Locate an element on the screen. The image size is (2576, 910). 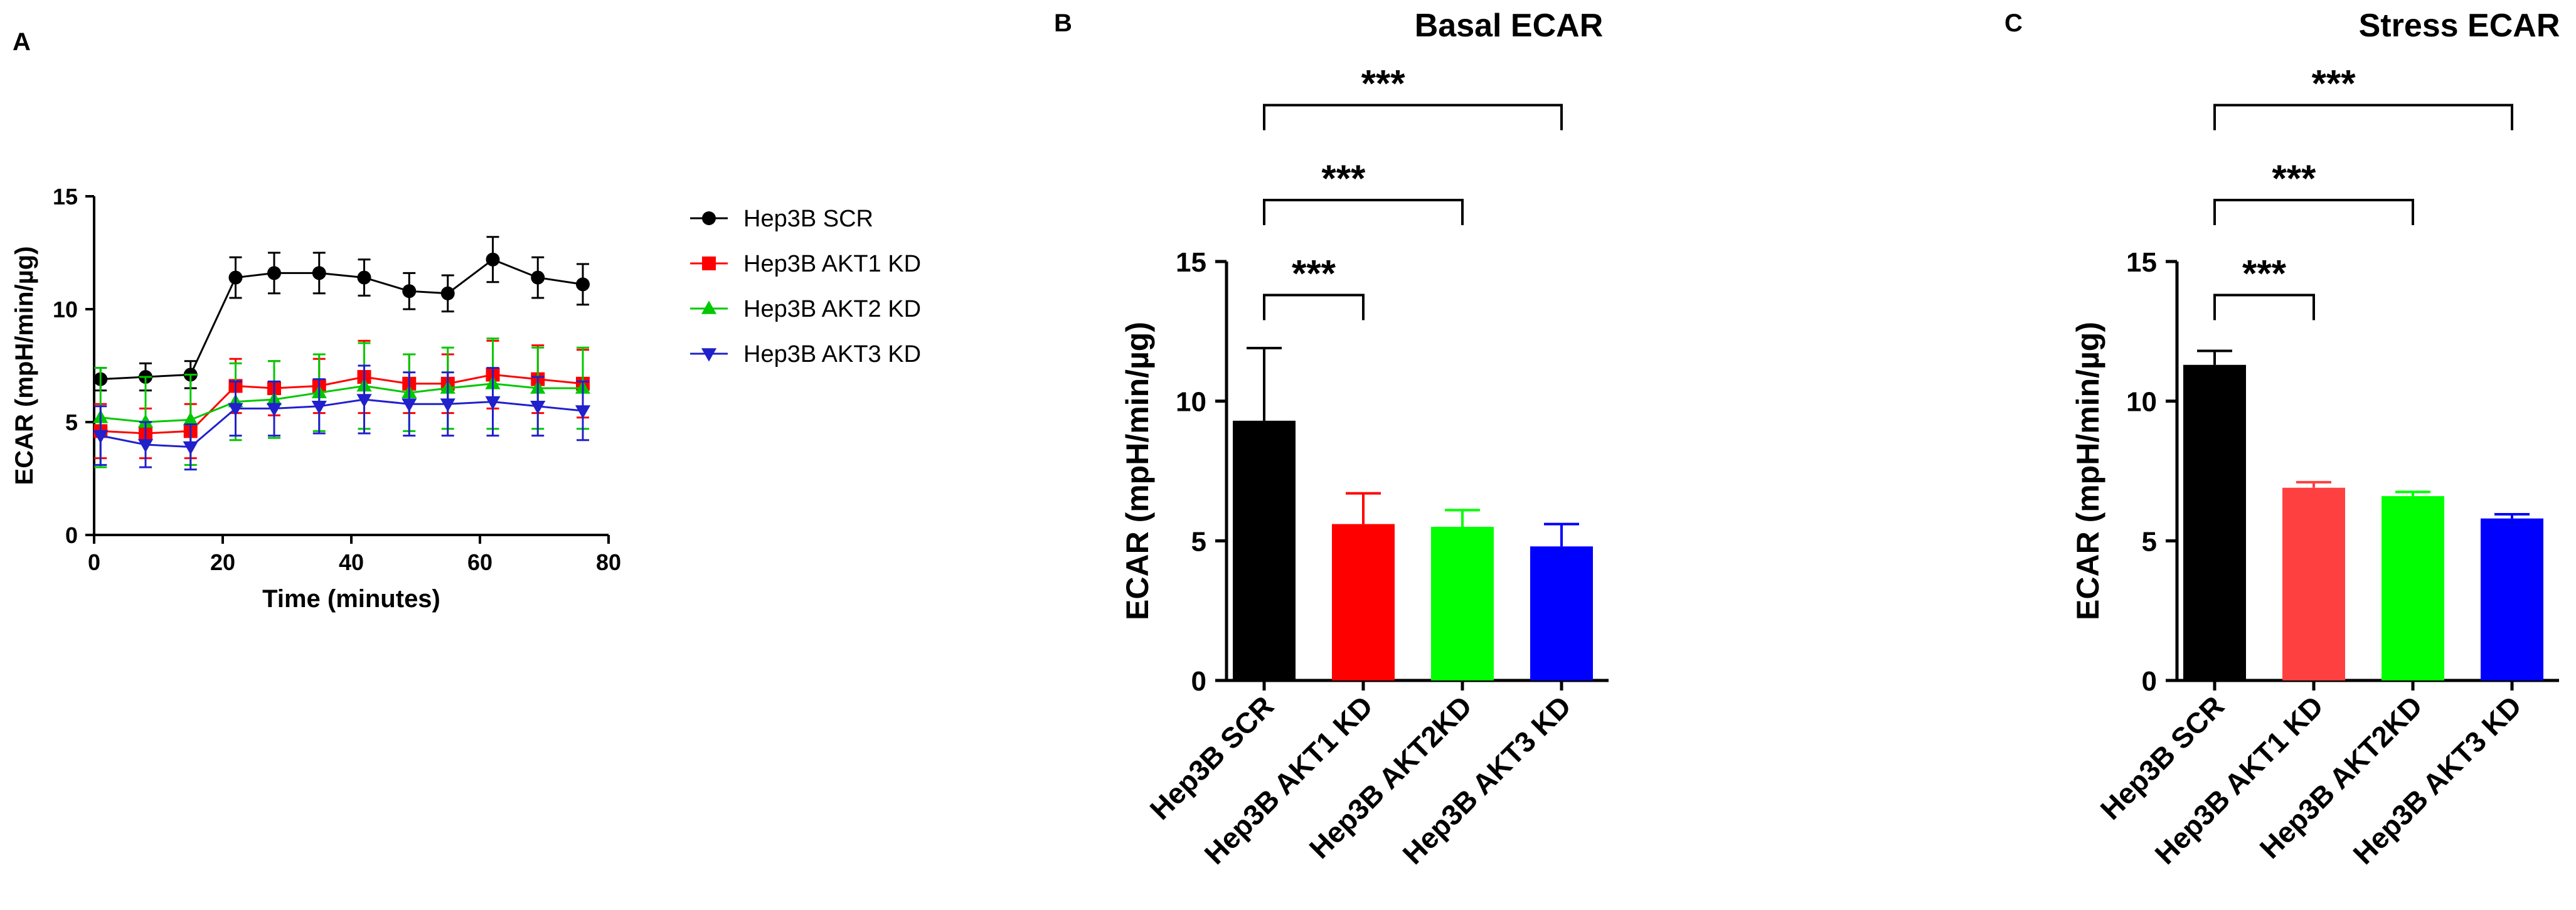
panel-a-legend-label: Hep3B AKT3 KD is located at coordinates (832, 355).